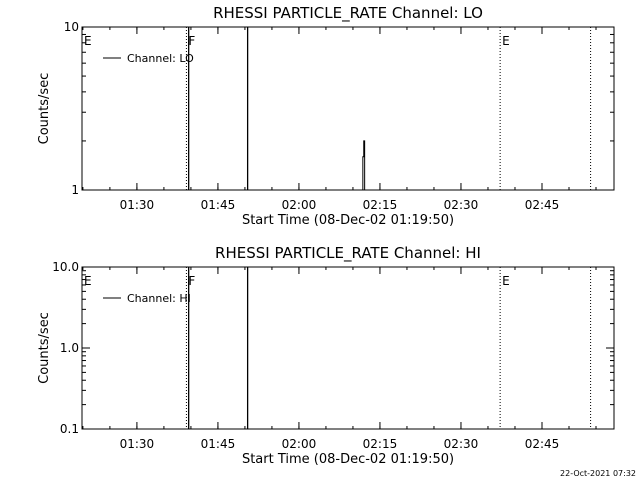  What do you see at coordinates (69, 348) in the screenshot?
I see `y-tick-label: 1.0` at bounding box center [69, 348].